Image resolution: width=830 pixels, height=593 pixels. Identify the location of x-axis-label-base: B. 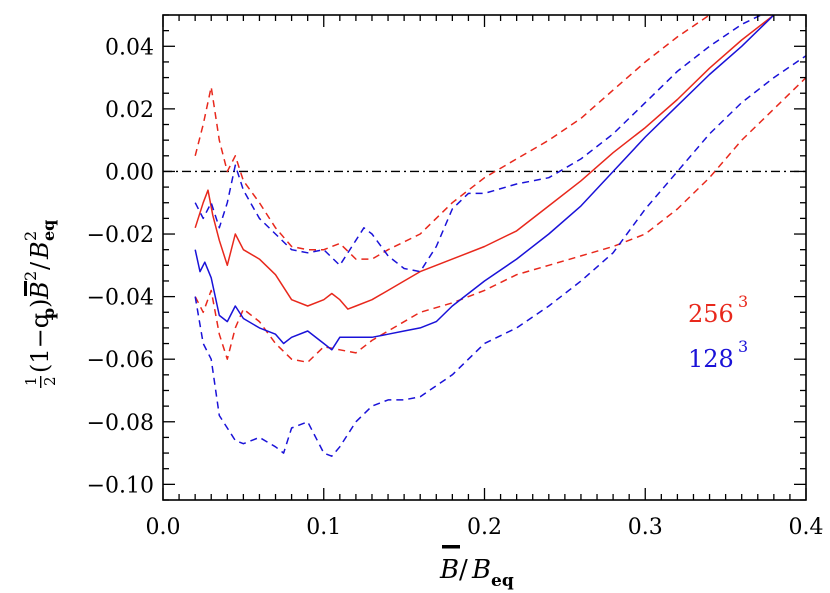
(481, 570).